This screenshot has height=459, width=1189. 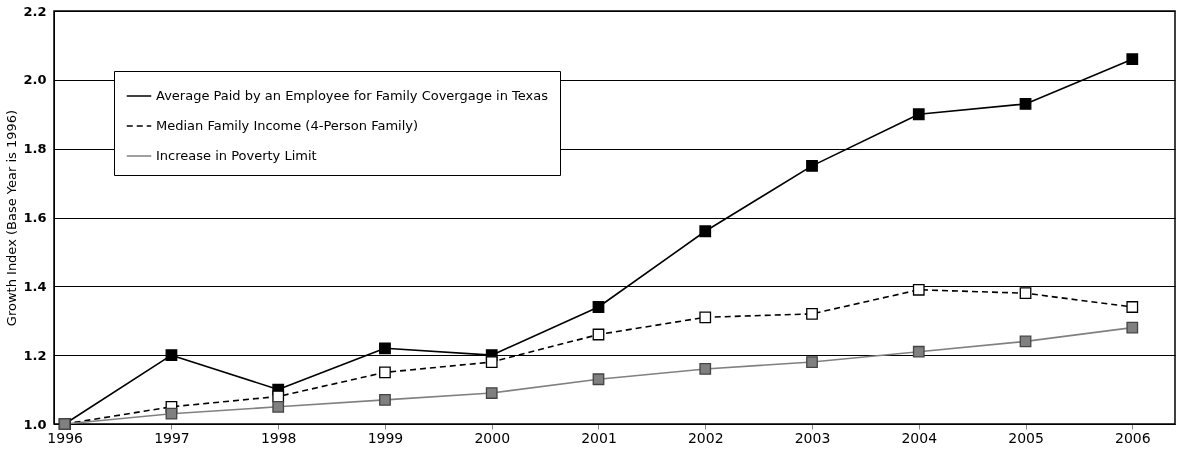 What do you see at coordinates (35, 424) in the screenshot?
I see `y-tick-label: 1.0` at bounding box center [35, 424].